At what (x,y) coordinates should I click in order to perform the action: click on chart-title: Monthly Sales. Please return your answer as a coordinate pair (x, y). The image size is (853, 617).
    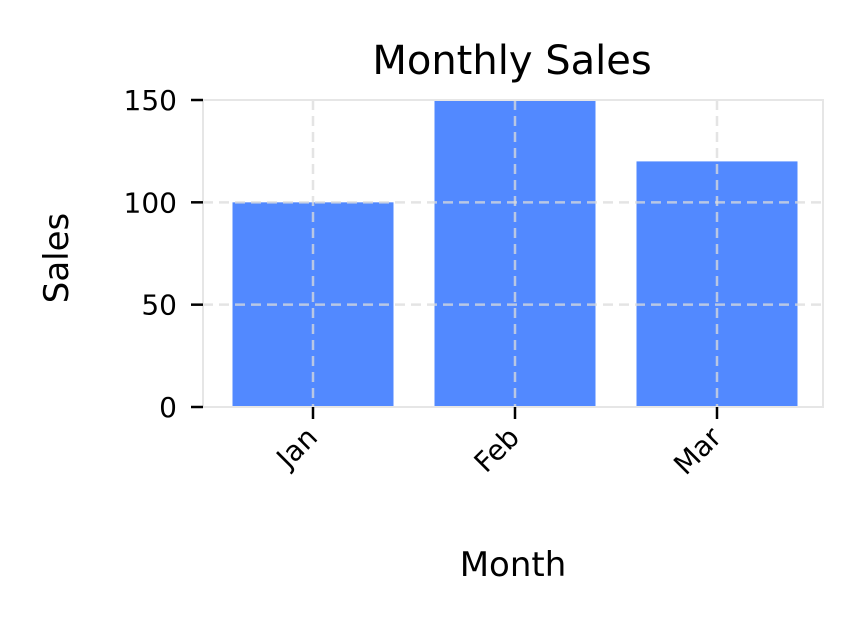
    Looking at the image, I should click on (511, 61).